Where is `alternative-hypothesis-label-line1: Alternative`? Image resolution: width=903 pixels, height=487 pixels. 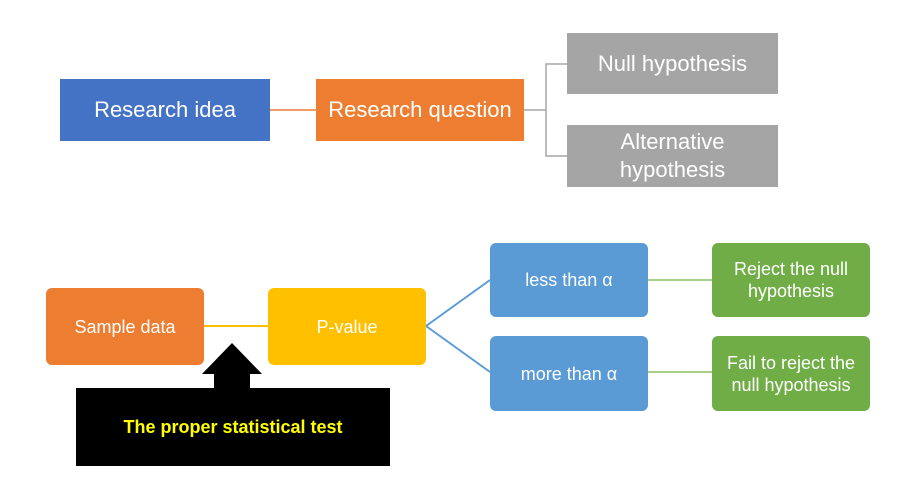
alternative-hypothesis-label-line1: Alternative is located at coordinates (672, 141).